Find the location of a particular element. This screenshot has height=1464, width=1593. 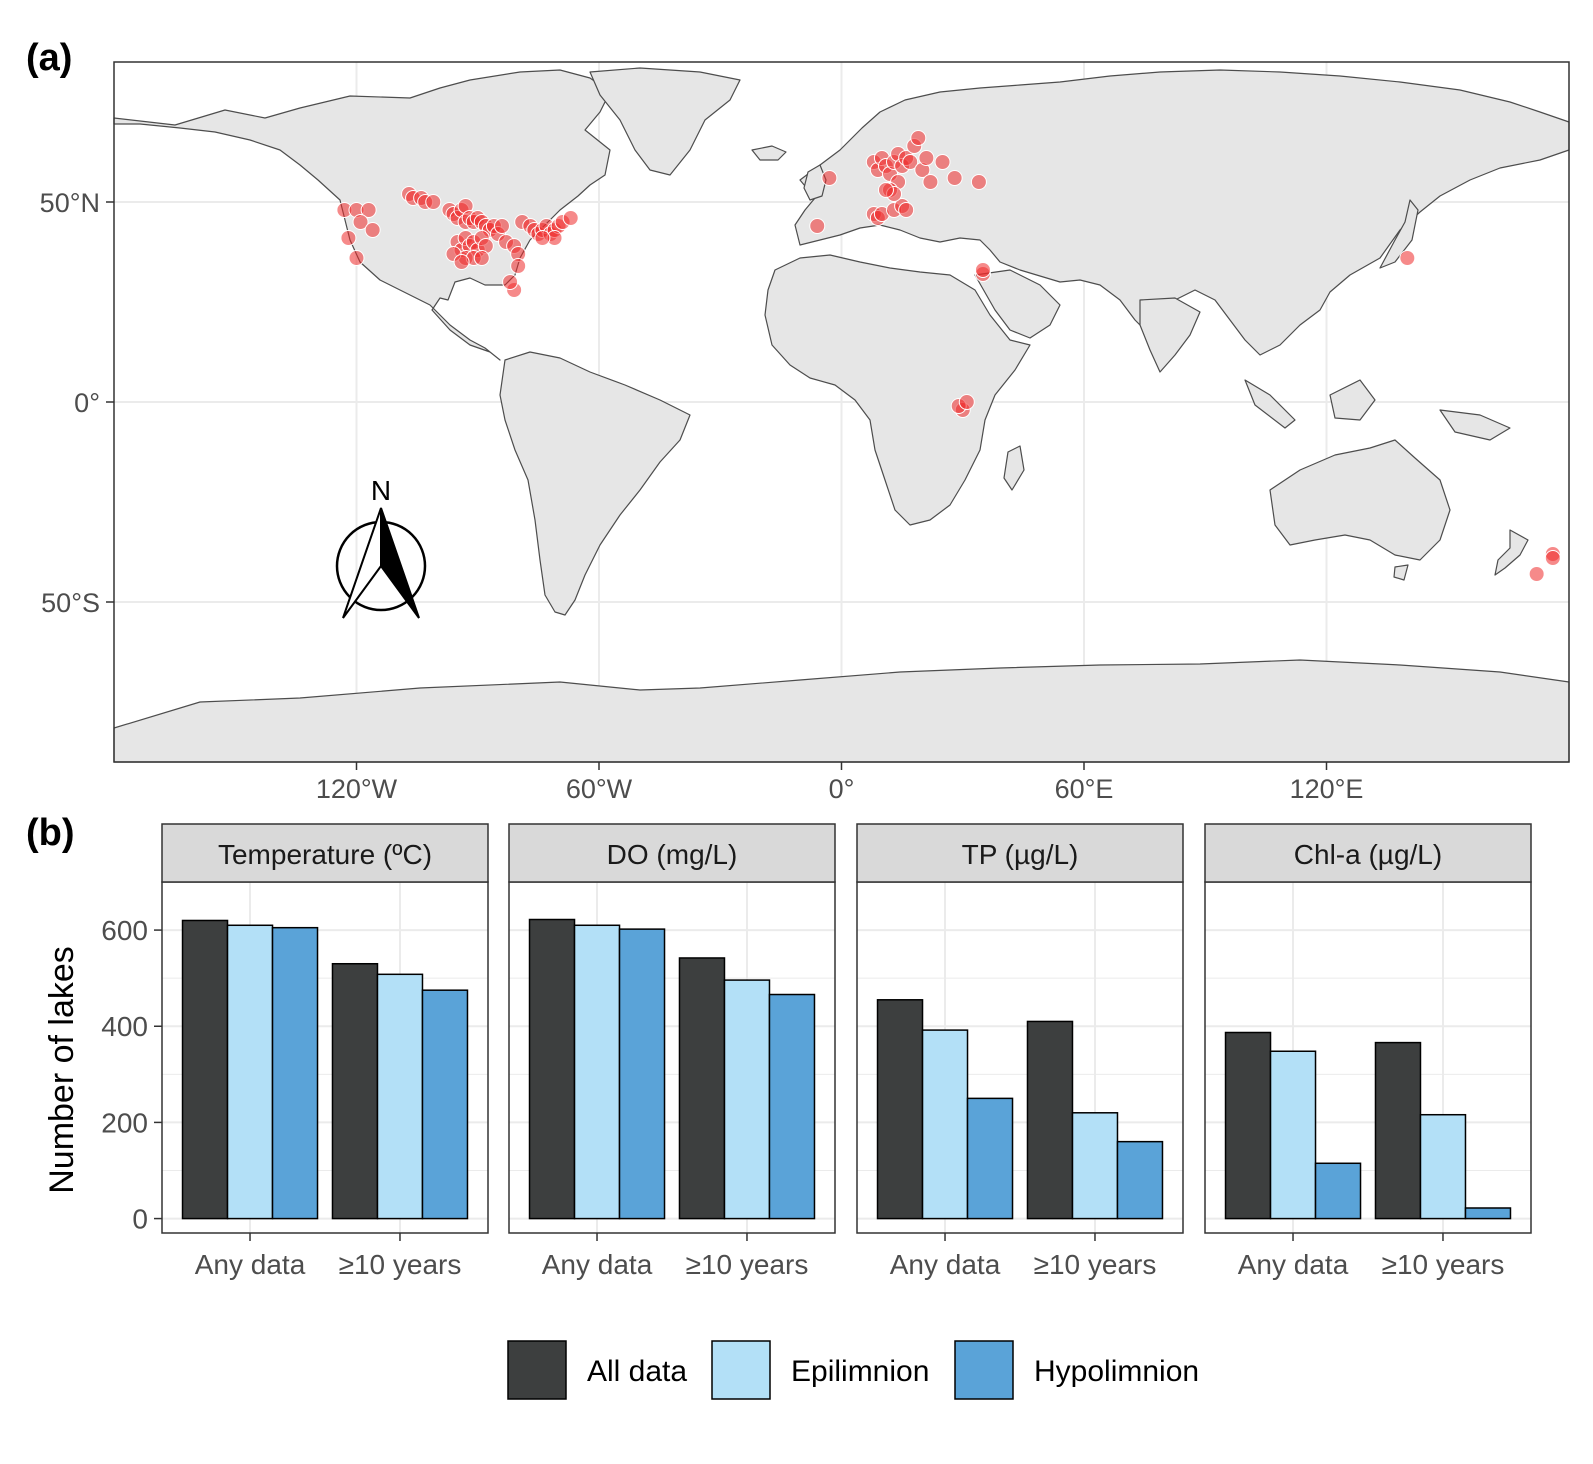

north-arrow: N is located at coordinates (381, 547).